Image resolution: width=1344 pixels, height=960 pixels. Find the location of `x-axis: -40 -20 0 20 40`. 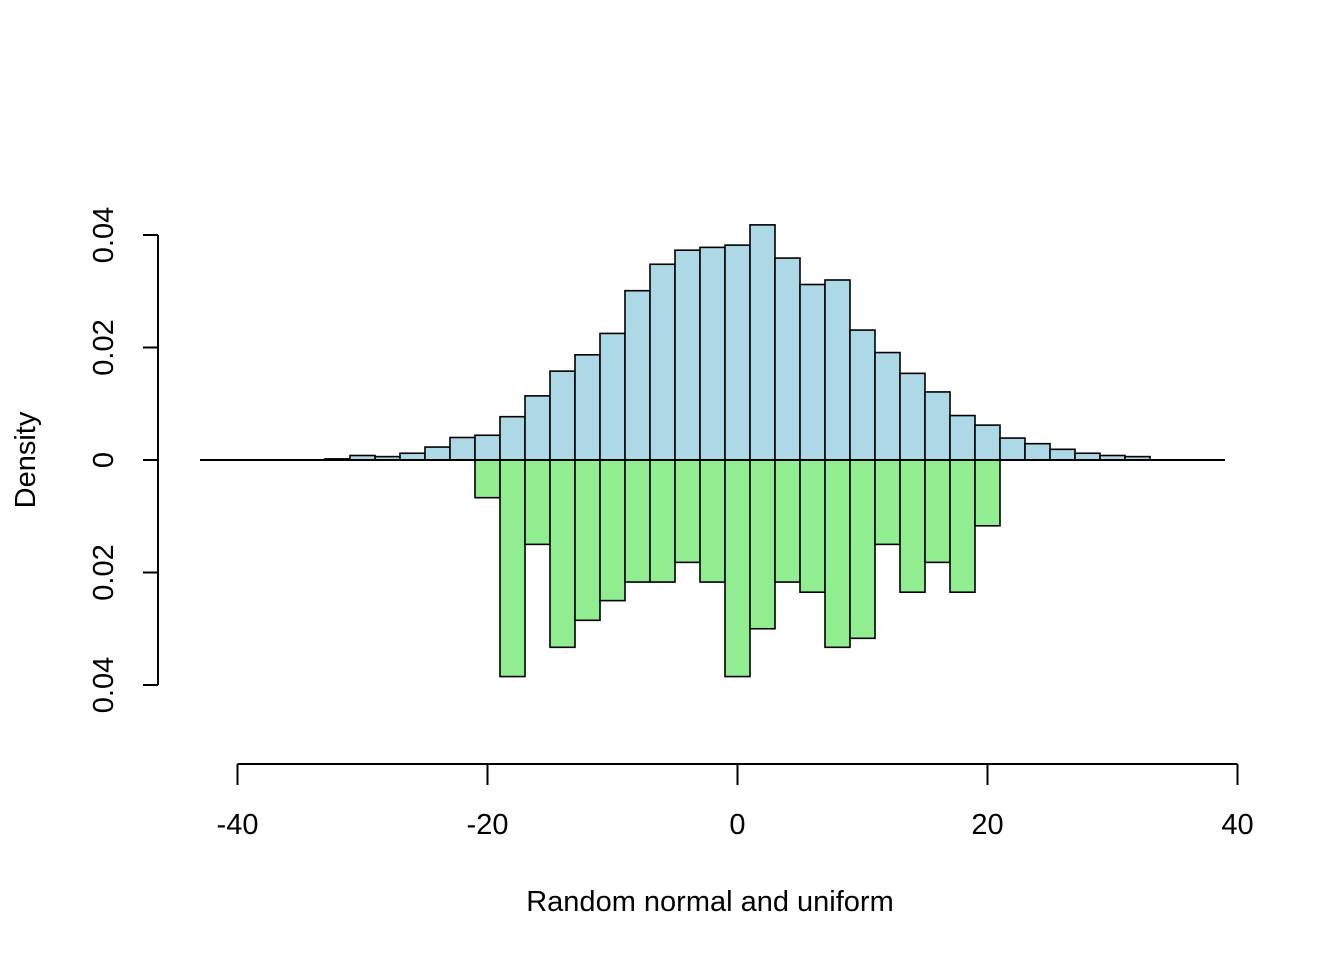

x-axis: -40 -20 0 20 40 is located at coordinates (735, 802).